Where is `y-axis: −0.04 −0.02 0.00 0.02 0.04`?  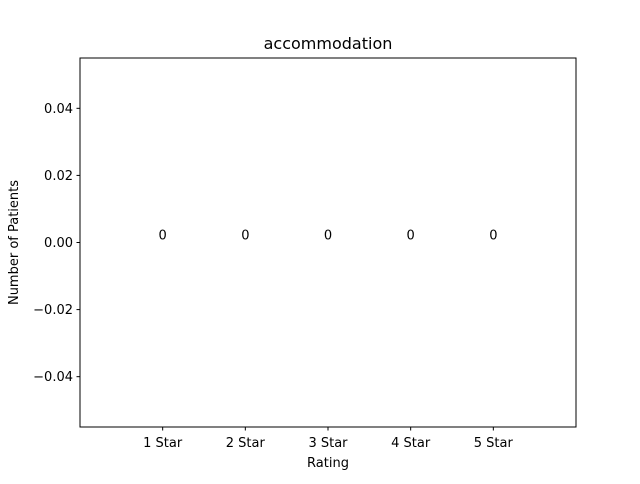
y-axis: −0.04 −0.02 0.00 0.02 0.04 is located at coordinates (56, 243).